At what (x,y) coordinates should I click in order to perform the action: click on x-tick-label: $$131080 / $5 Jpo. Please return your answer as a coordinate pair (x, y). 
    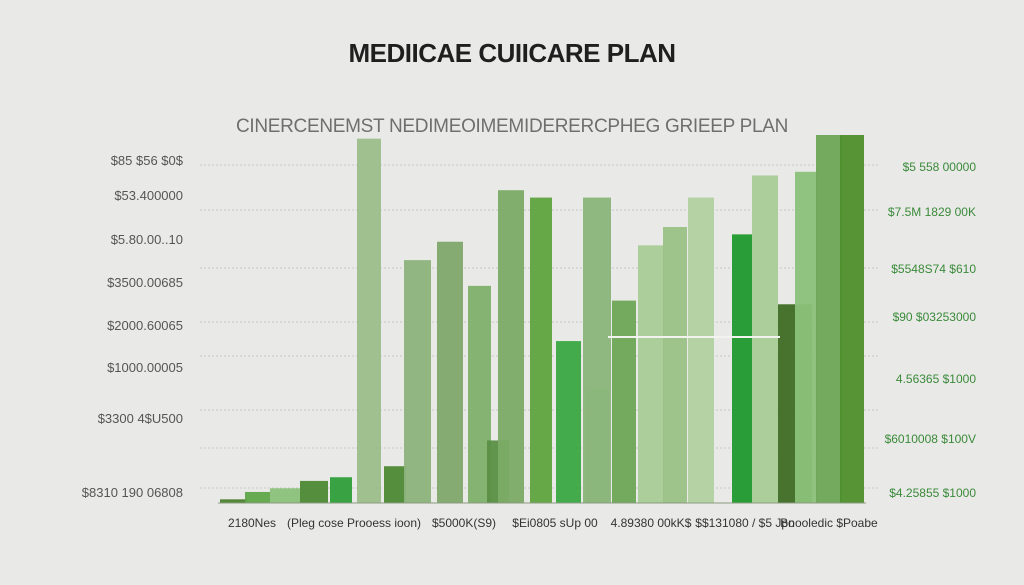
    Looking at the image, I should click on (745, 523).